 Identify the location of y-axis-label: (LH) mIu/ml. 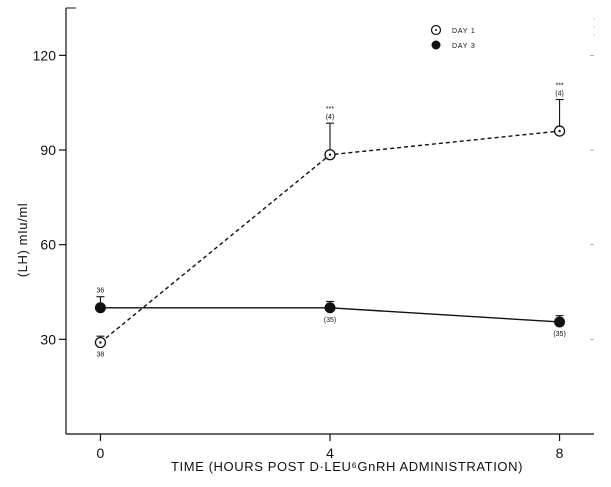
(22, 240).